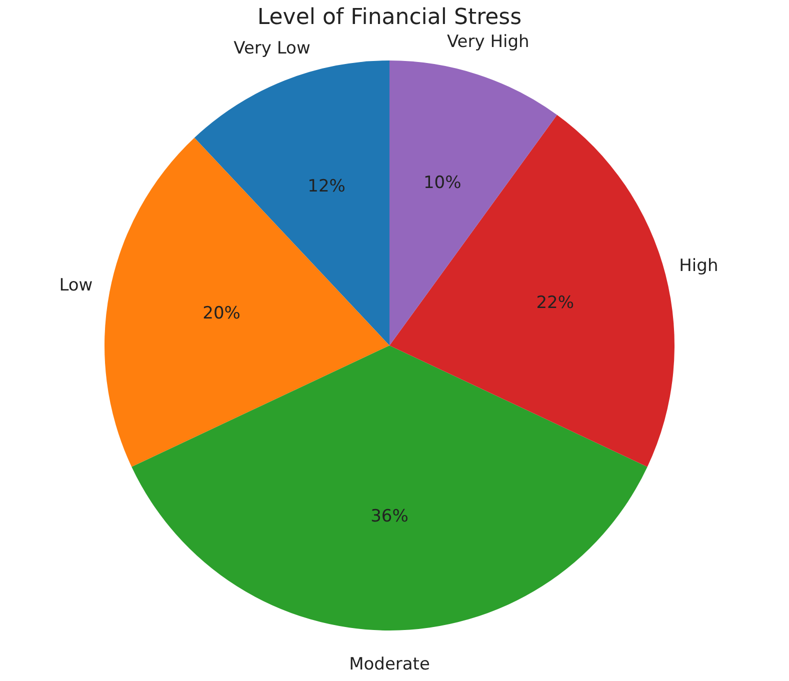 The image size is (789, 681). I want to click on pie-slice, so click(292, 203).